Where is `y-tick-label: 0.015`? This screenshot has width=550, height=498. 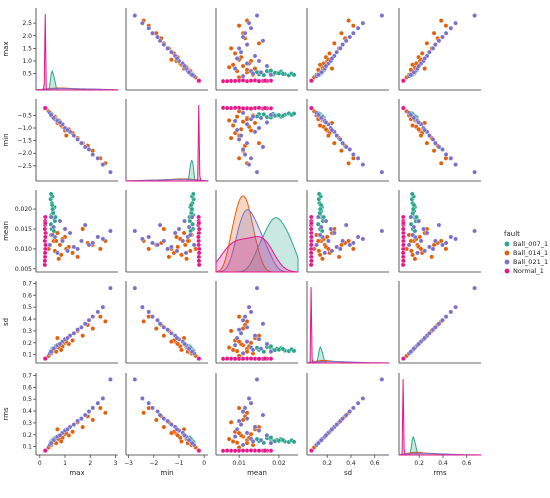
y-tick-label: 0.015 is located at coordinates (23, 229).